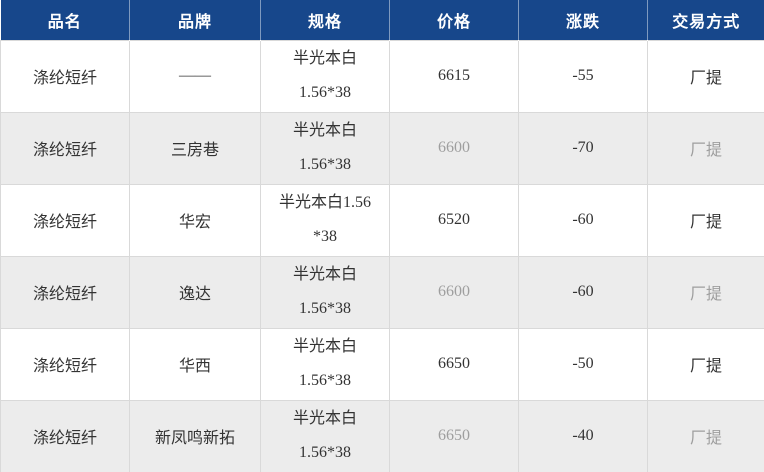  What do you see at coordinates (583, 435) in the screenshot?
I see `cell-change: -40` at bounding box center [583, 435].